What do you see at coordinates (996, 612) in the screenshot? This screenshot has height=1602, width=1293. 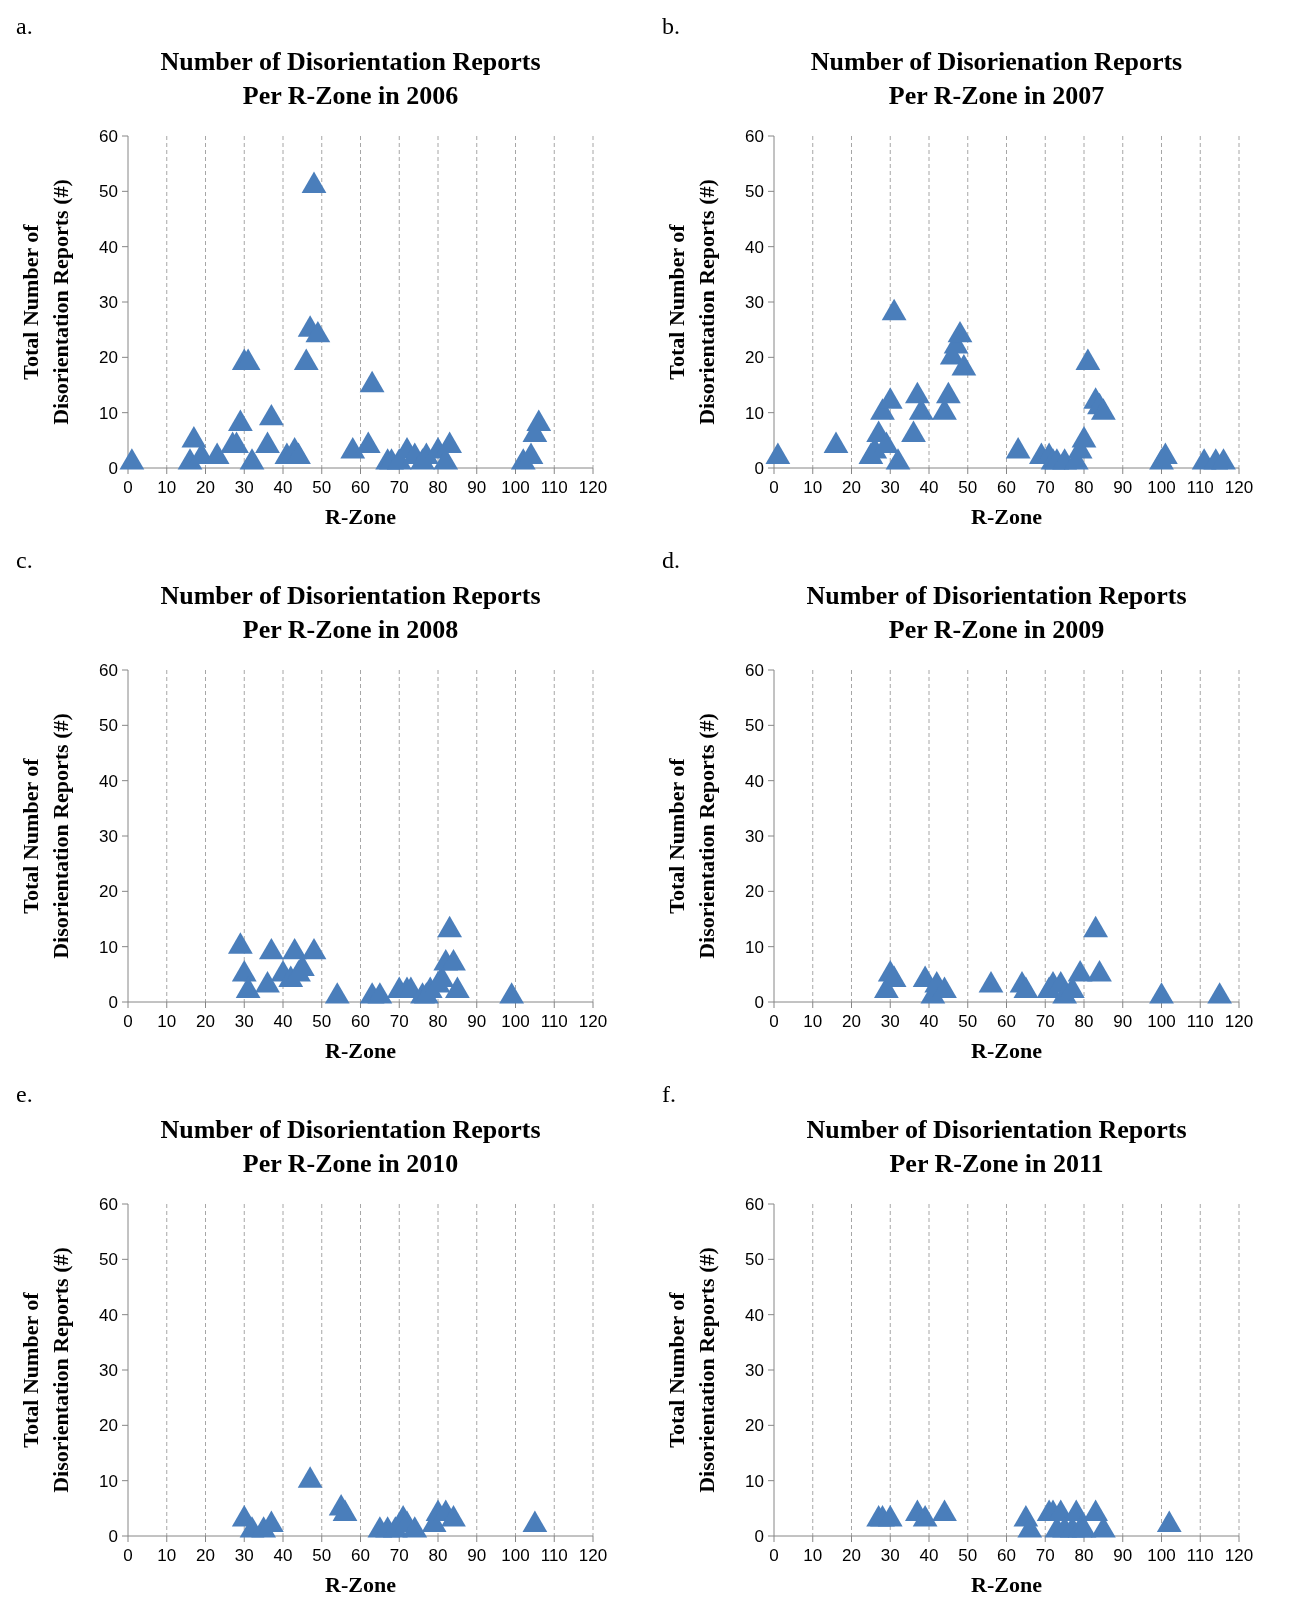 I see `chart-title: Number of Disorientation Reports Per R-Zone in 2009` at bounding box center [996, 612].